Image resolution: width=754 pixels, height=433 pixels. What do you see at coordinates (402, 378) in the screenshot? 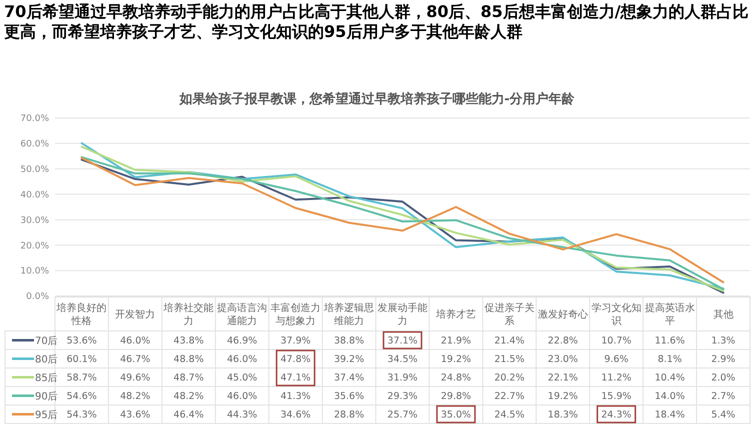
I see `data-label: 31.9%` at bounding box center [402, 378].